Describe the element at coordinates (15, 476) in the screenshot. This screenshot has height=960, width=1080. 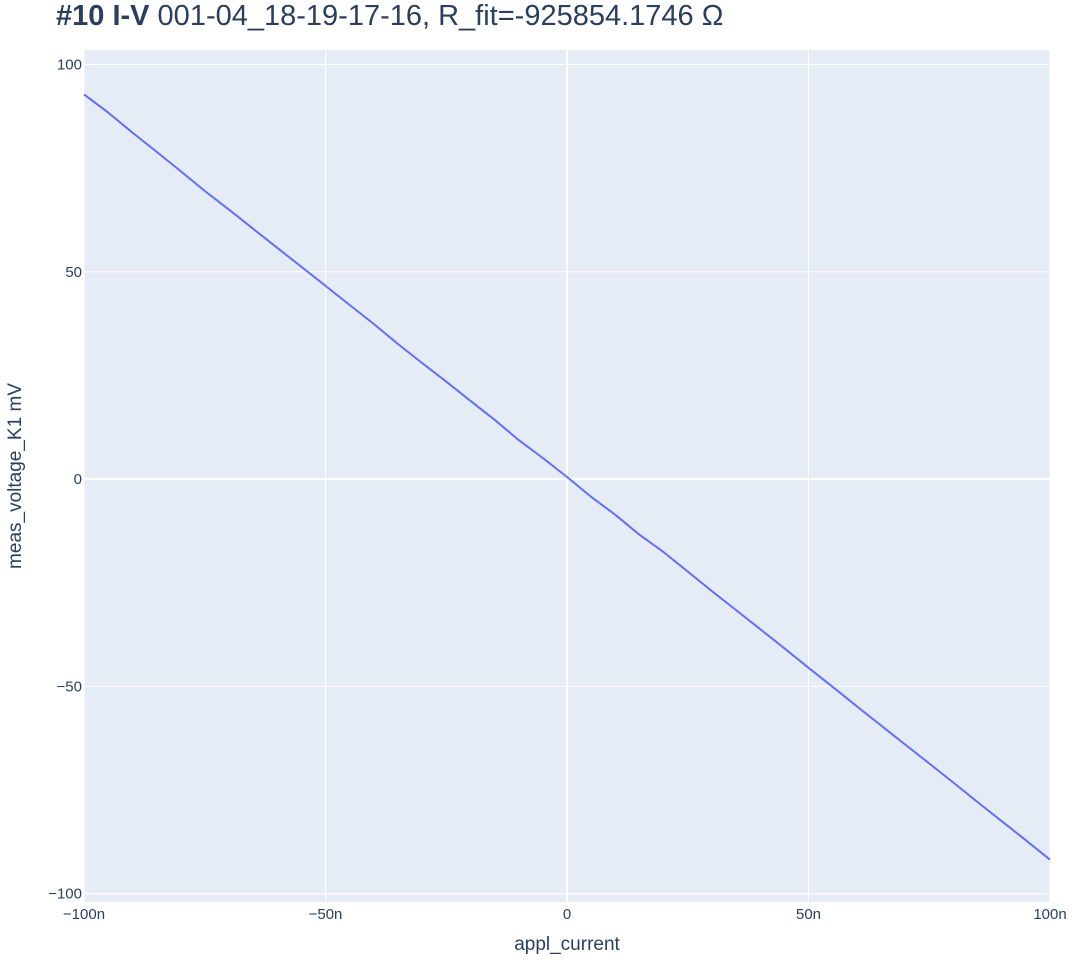
I see `y-axis-label: meas_voltage_K1 mV` at that location.